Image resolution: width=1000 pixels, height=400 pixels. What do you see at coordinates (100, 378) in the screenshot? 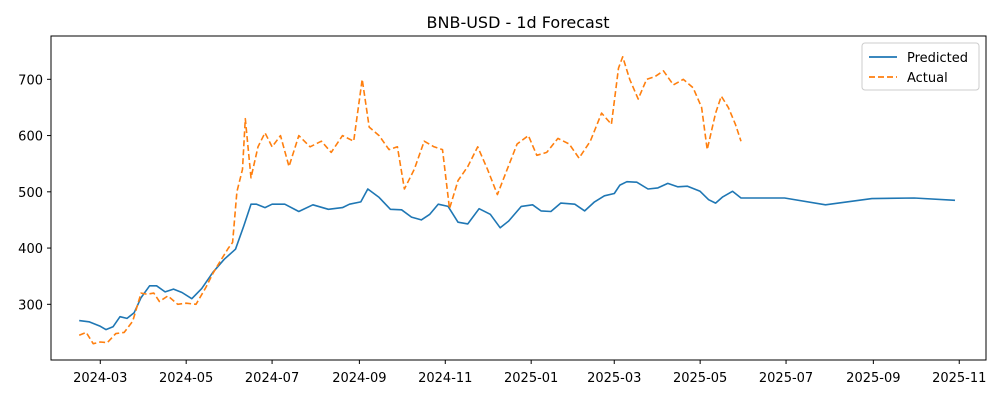
I see `x-tick-label: 2024-03` at bounding box center [100, 378].